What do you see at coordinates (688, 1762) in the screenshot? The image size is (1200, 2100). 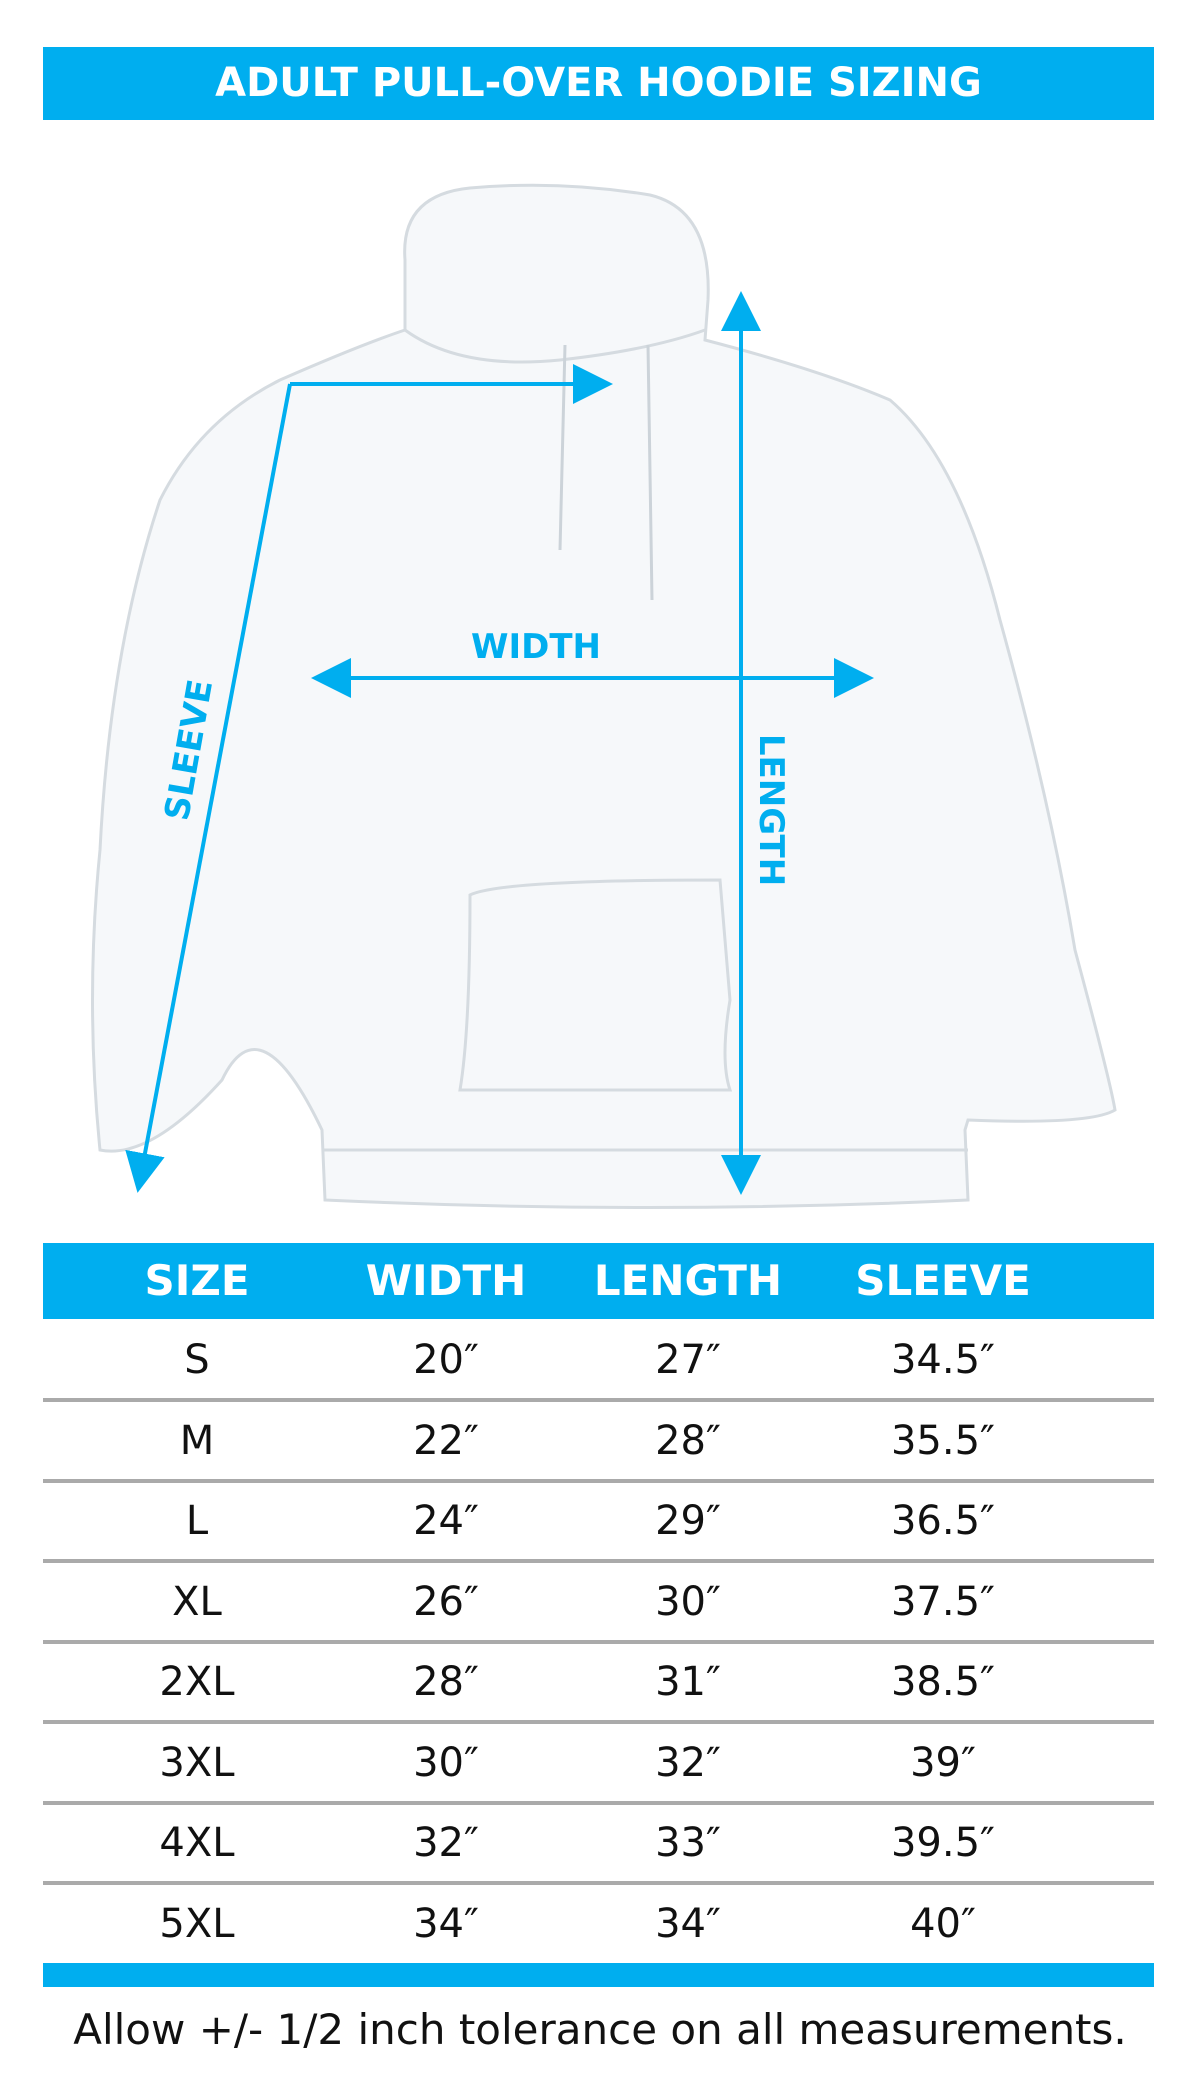 I see `cell-length: 32″` at bounding box center [688, 1762].